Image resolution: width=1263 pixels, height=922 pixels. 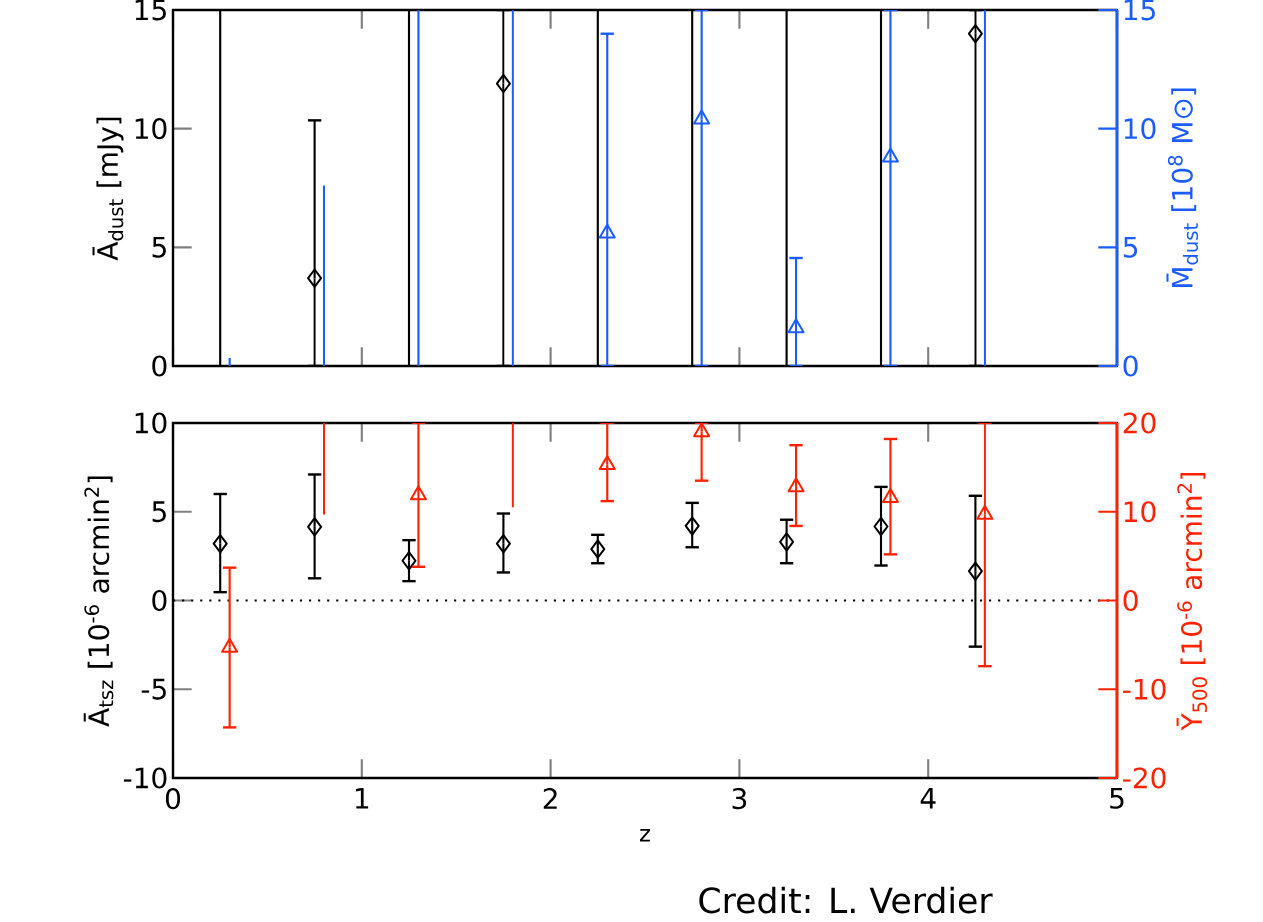 I want to click on y2-axis-title: M̄$_{dust}$ [10$^{8}$ M⊙], so click(x=1182, y=188).